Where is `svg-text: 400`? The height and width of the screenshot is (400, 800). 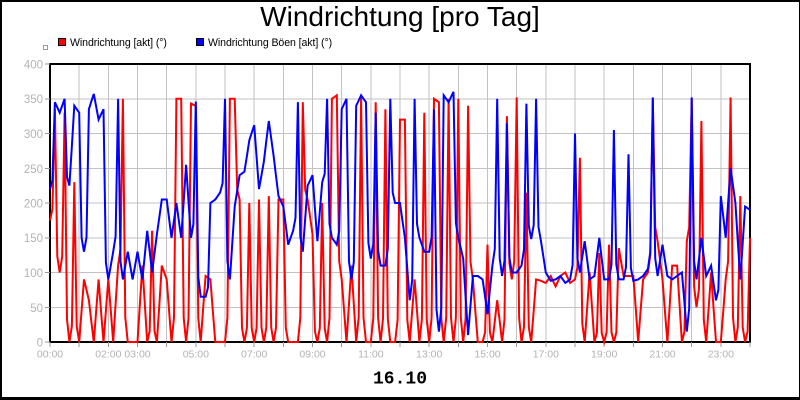 svg-text: 400 is located at coordinates (33, 66).